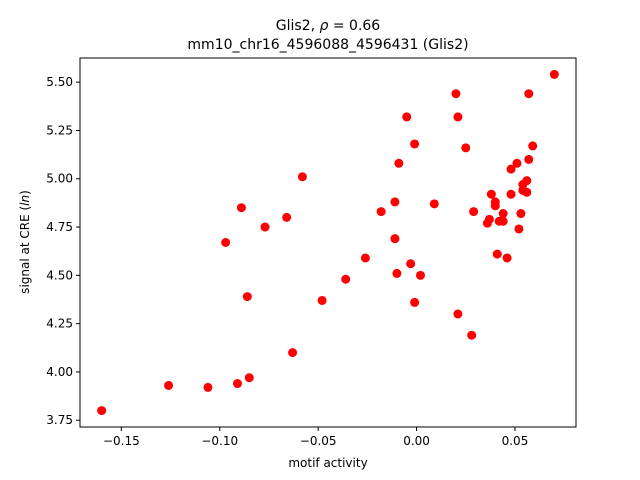 The height and width of the screenshot is (480, 640). I want to click on x-axis-ticks: −0.15 −0.10 −0.05 0.00 0.05, so click(315, 437).